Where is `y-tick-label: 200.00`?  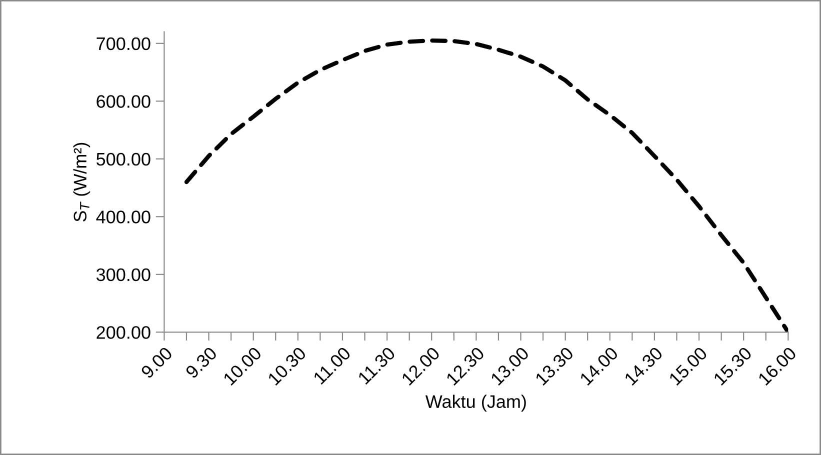
y-tick-label: 200.00 is located at coordinates (123, 332).